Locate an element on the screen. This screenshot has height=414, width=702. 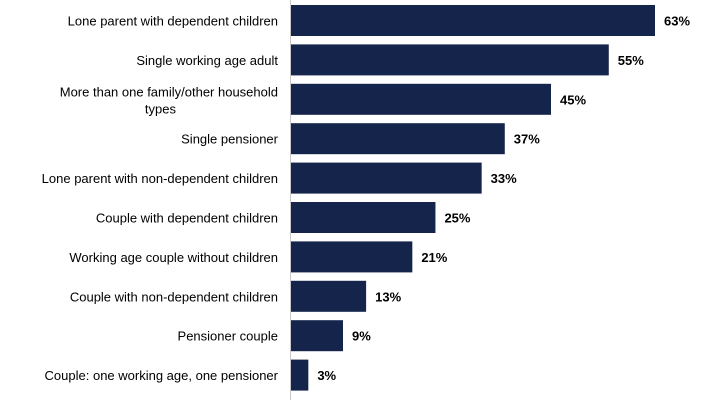
value-label-1: 55% is located at coordinates (631, 60).